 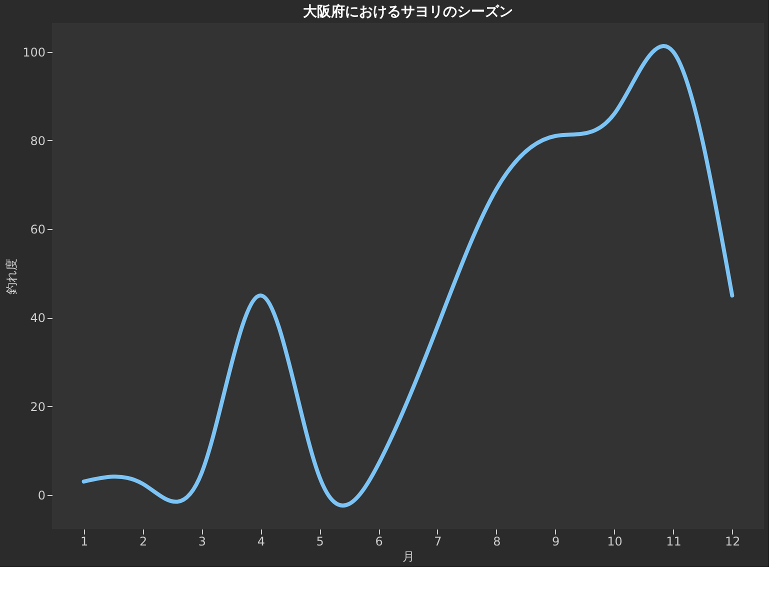 I want to click on y-tick-label: 20, so click(x=38, y=407).